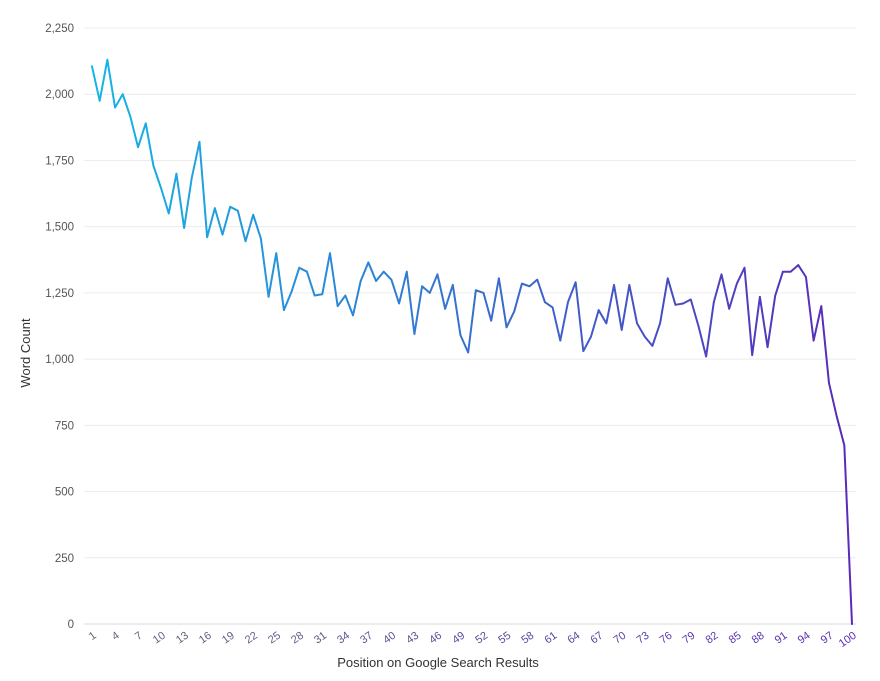  I want to click on y-tick-label: 250, so click(64, 559).